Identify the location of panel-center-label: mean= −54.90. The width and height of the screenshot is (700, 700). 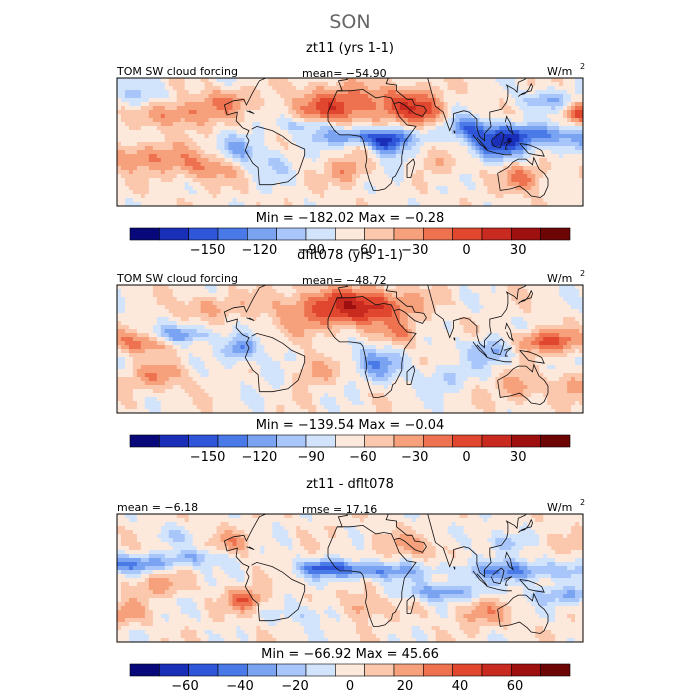
(344, 73).